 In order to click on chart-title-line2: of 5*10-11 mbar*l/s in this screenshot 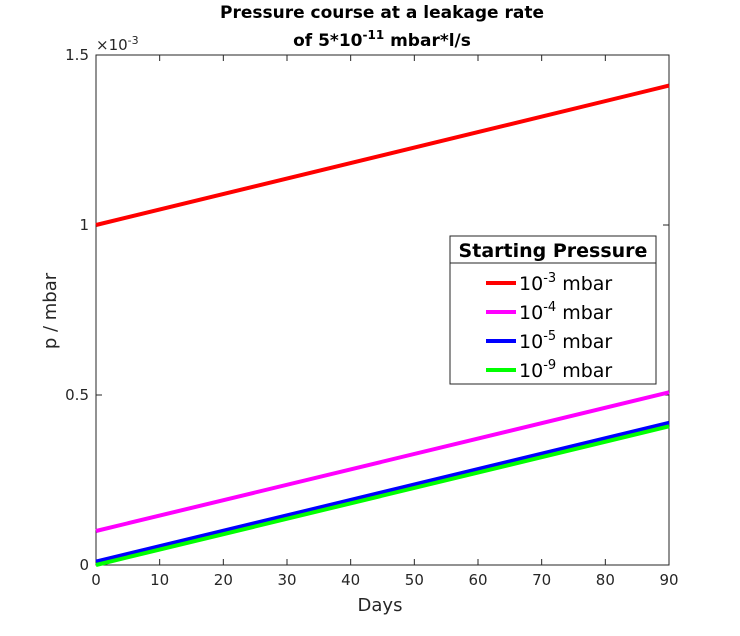, I will do `click(382, 39)`.